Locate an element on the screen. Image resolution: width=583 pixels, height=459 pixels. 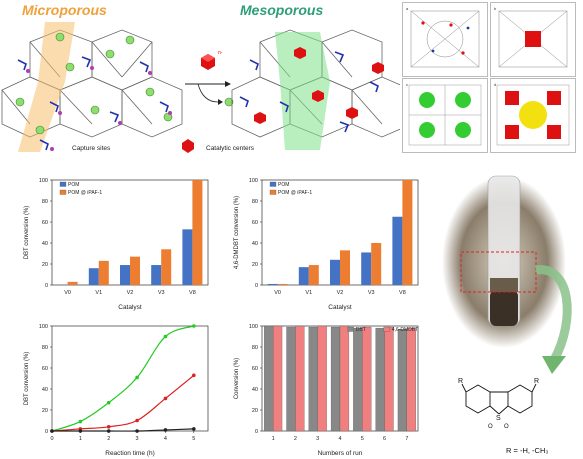
x-tick-label: V0 is located at coordinates (67, 293).